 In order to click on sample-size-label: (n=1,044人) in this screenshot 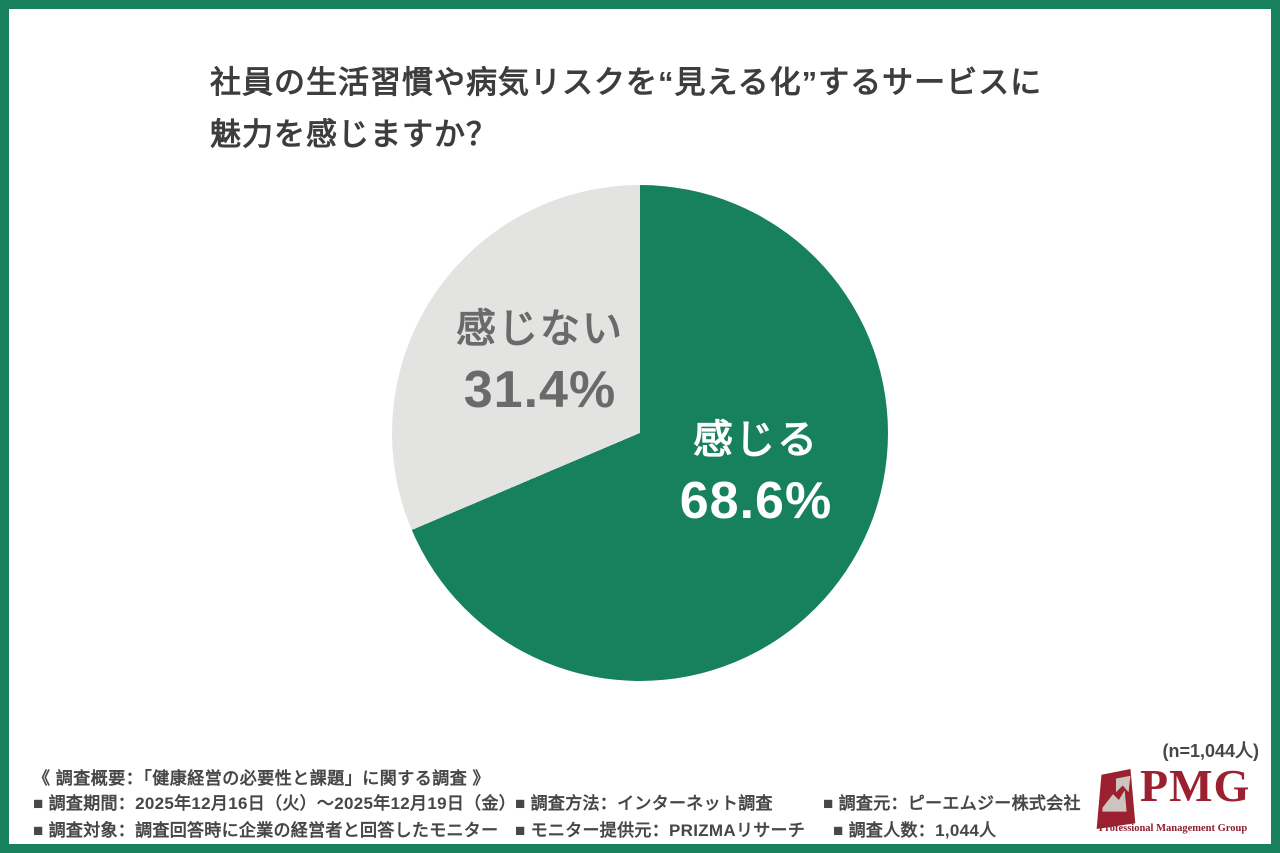, I will do `click(1210, 751)`.